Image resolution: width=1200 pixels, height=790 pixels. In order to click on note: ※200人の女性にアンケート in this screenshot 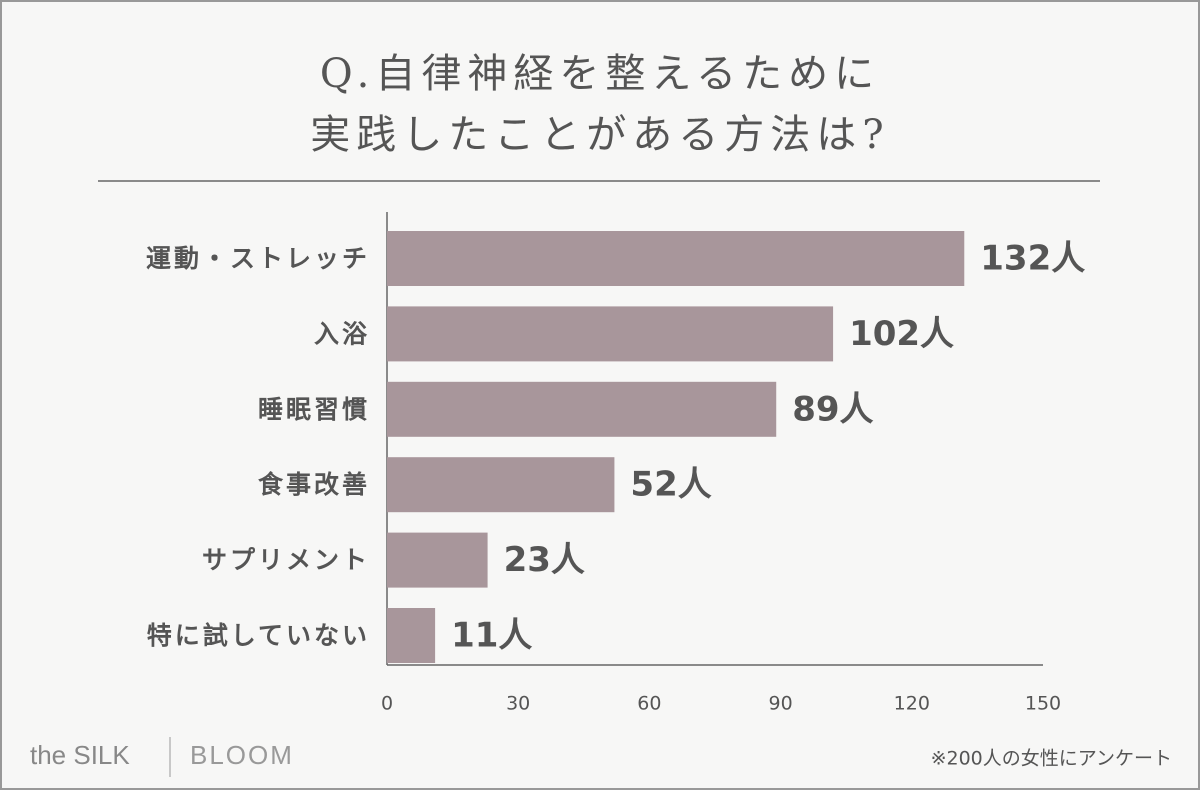, I will do `click(1051, 759)`.